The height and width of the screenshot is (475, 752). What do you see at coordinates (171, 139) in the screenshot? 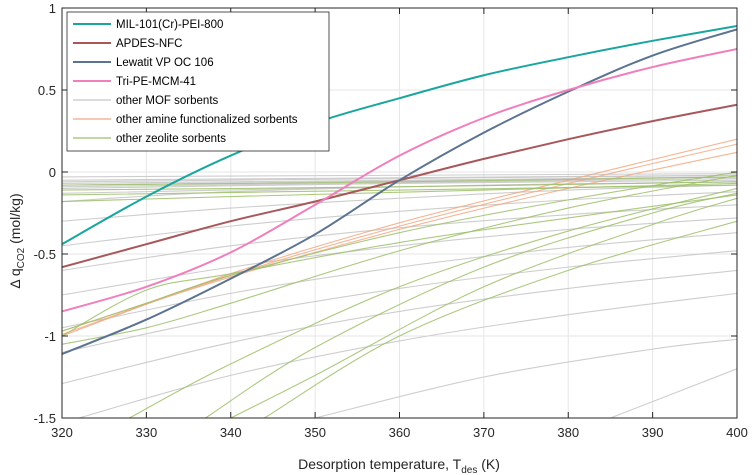
I see `legend-label: other zeolite sorbents` at bounding box center [171, 139].